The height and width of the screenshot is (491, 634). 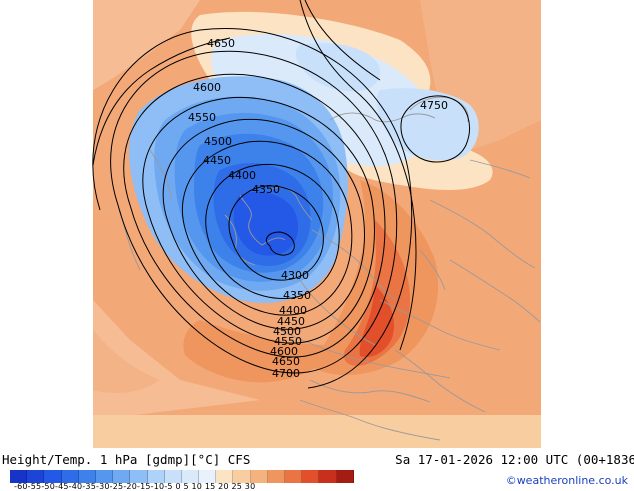 I want to click on chart-title: Height/Temp. 1 hPa [gdmp][°C] CFS, so click(x=126, y=459).